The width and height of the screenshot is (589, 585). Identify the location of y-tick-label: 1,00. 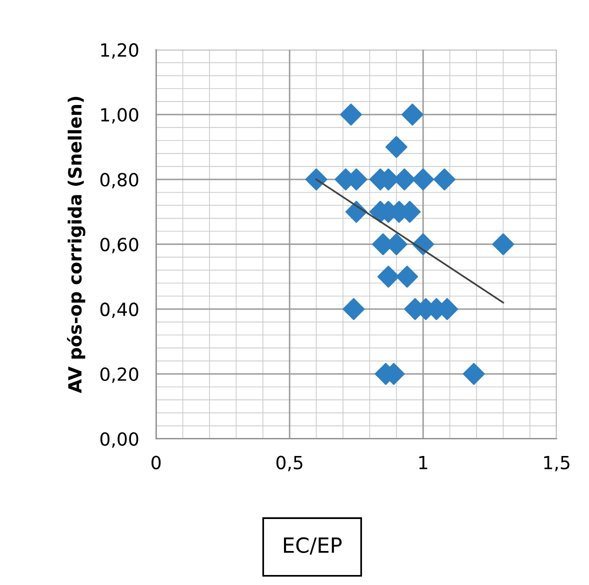
(119, 116).